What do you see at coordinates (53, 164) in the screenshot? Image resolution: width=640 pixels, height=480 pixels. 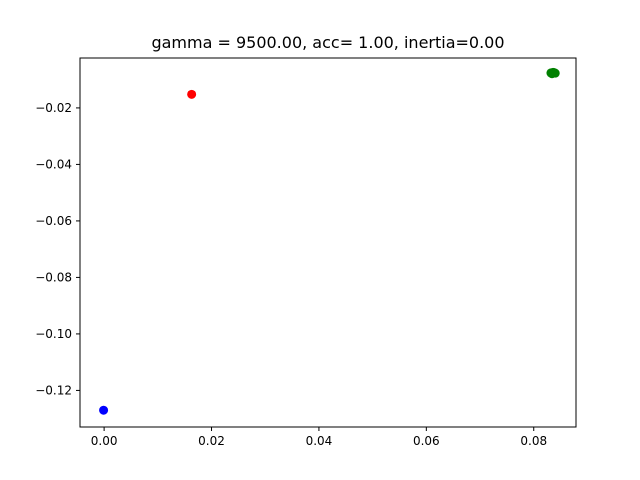 I see `y-tick-label: −0.04` at bounding box center [53, 164].